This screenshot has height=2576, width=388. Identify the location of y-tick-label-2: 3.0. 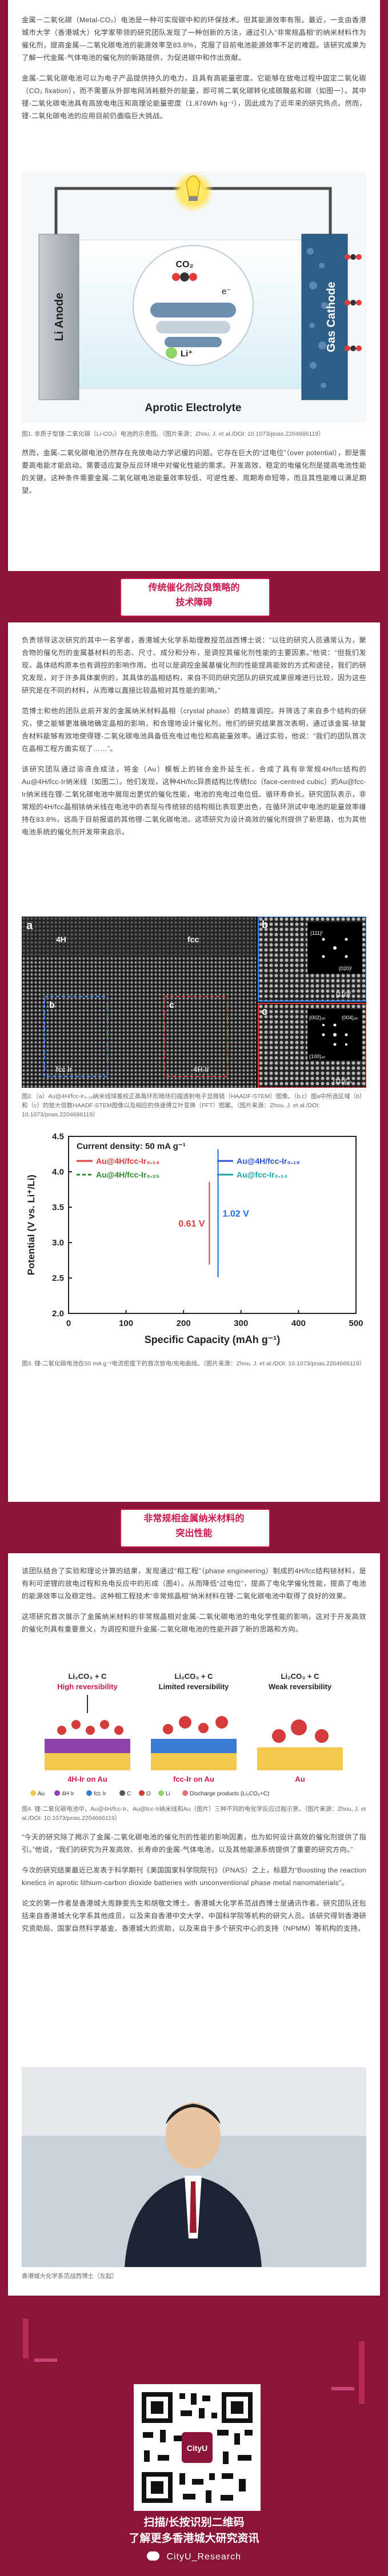
(58, 1243).